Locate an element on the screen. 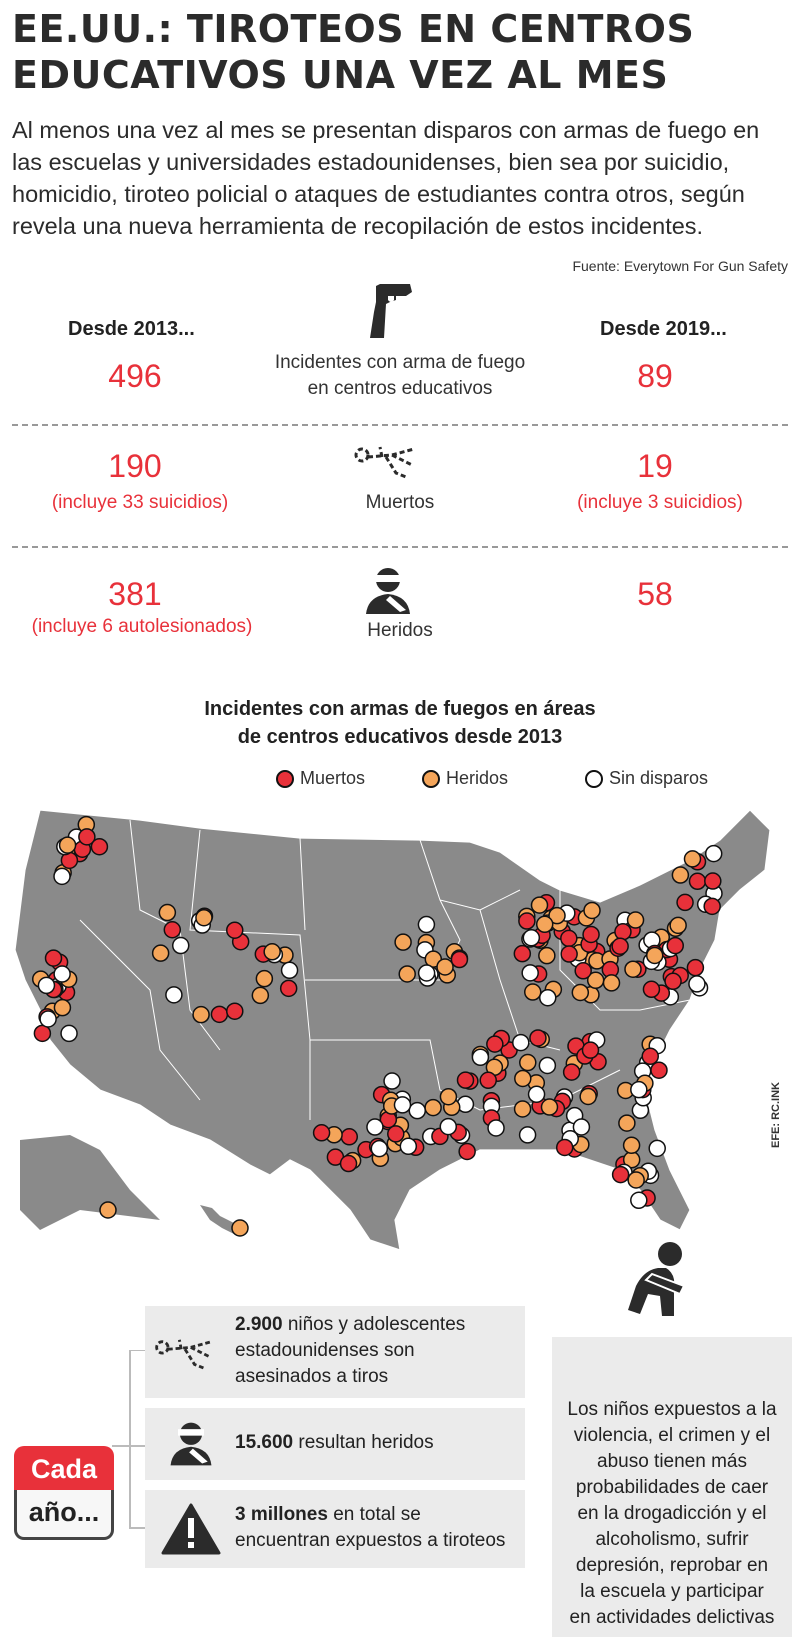 The width and height of the screenshot is (800, 1638). side-note-panel is located at coordinates (672, 1487).